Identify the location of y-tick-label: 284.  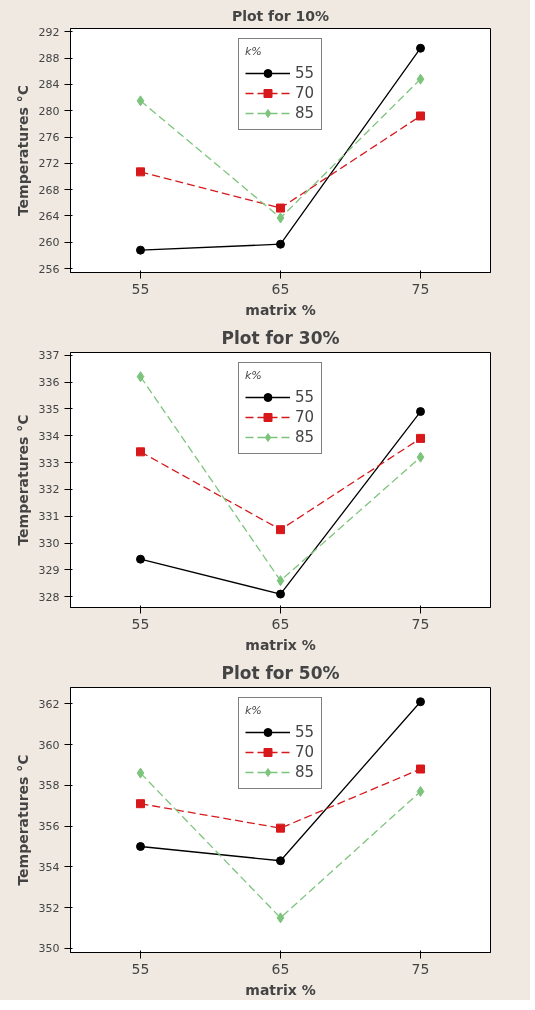
(49, 85).